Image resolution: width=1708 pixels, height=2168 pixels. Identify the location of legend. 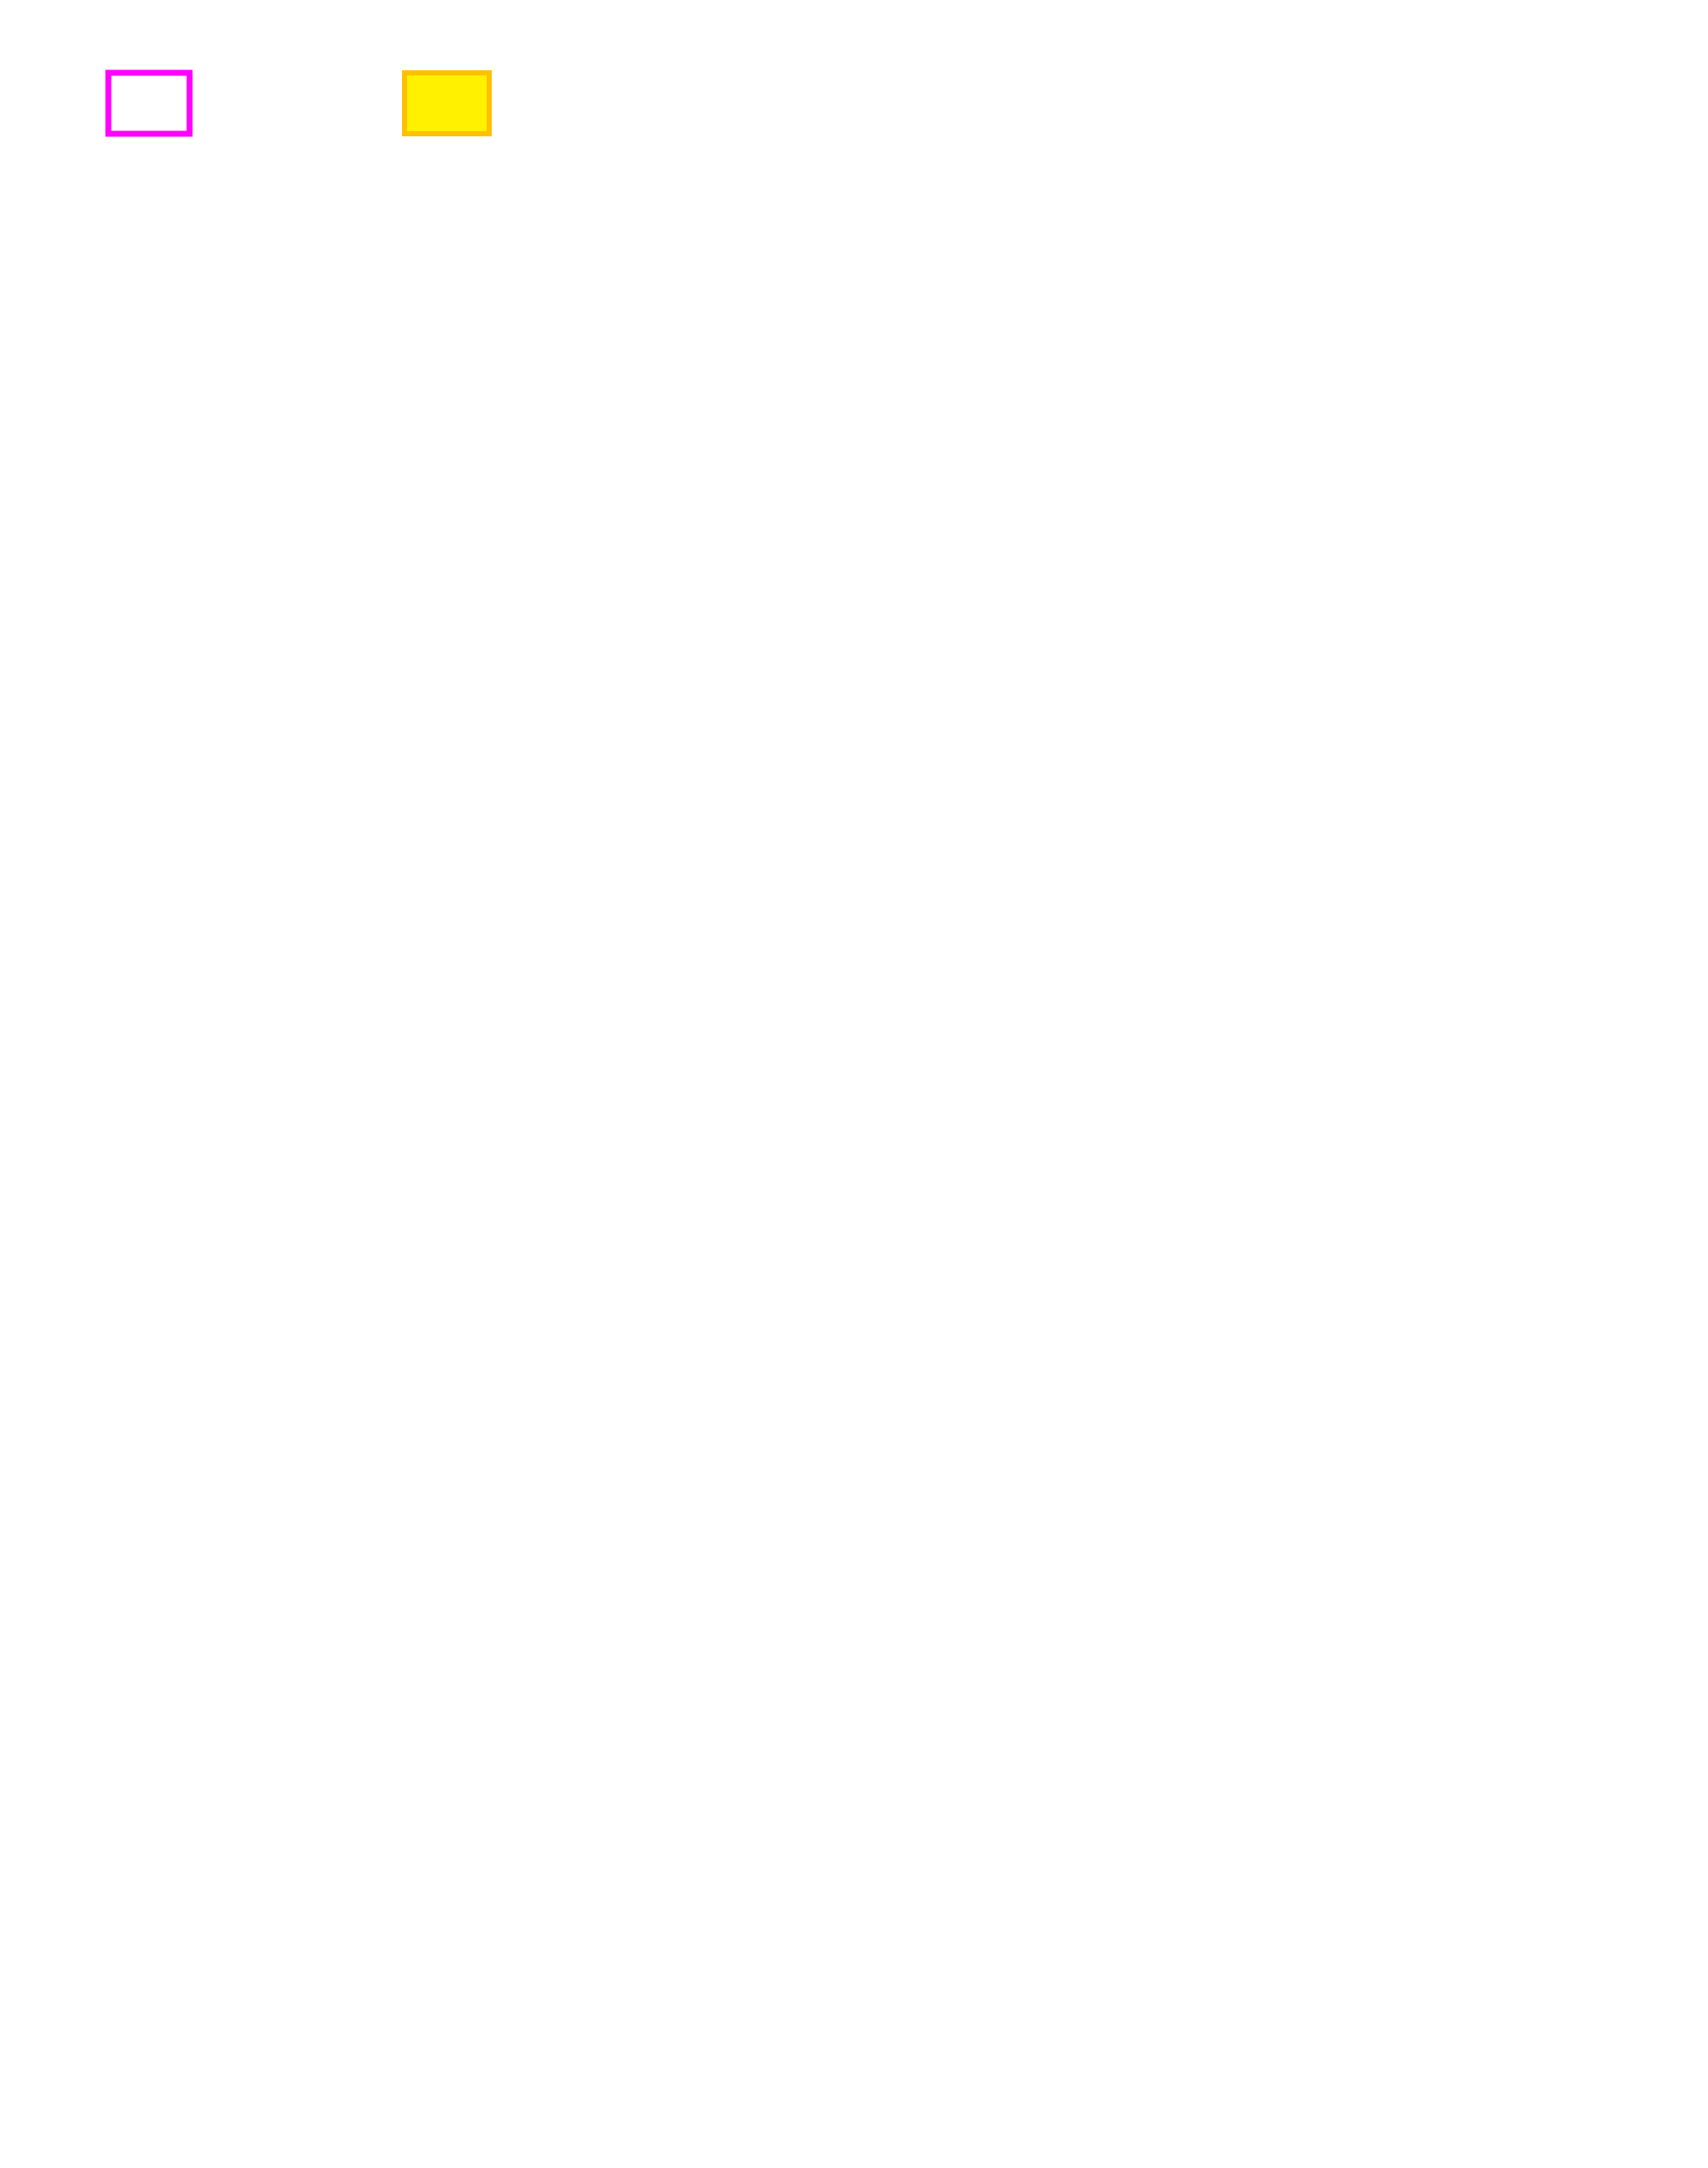
(299, 103).